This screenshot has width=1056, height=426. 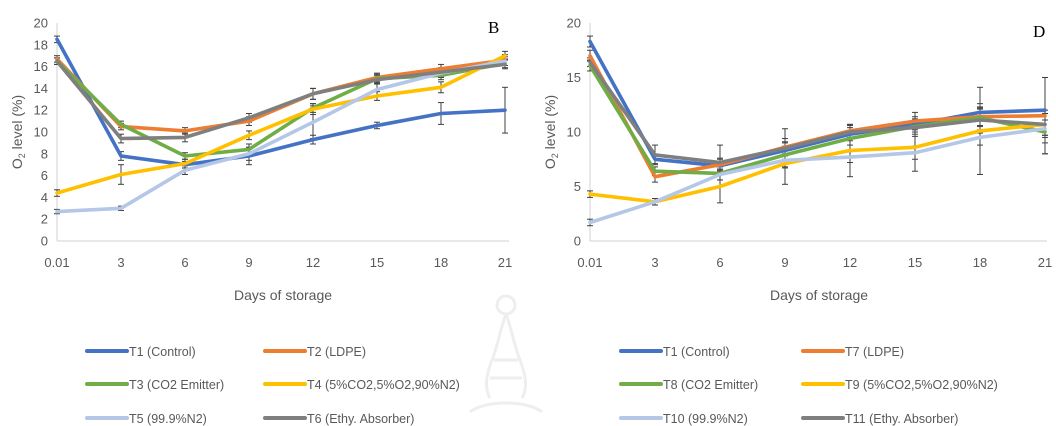 I want to click on watermark-logo, so click(x=506, y=354).